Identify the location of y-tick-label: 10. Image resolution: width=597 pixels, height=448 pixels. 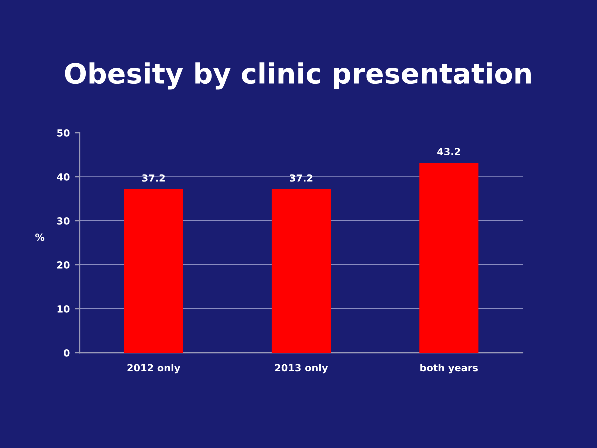
(64, 309).